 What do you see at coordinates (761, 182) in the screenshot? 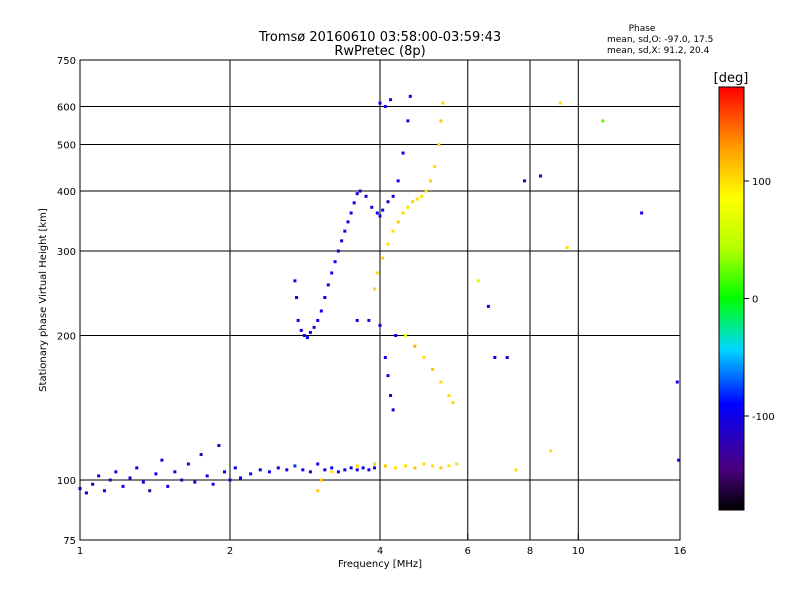
I see `colorbar-tick-label: 100` at bounding box center [761, 182].